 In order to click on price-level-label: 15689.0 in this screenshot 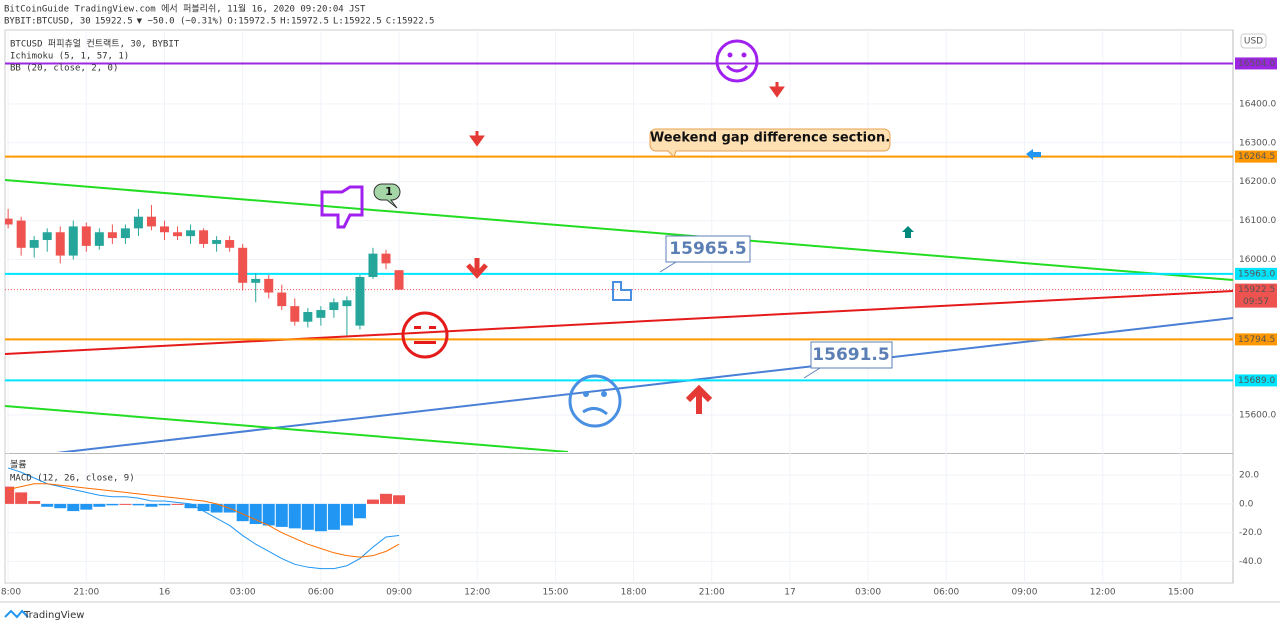, I will do `click(1256, 381)`.